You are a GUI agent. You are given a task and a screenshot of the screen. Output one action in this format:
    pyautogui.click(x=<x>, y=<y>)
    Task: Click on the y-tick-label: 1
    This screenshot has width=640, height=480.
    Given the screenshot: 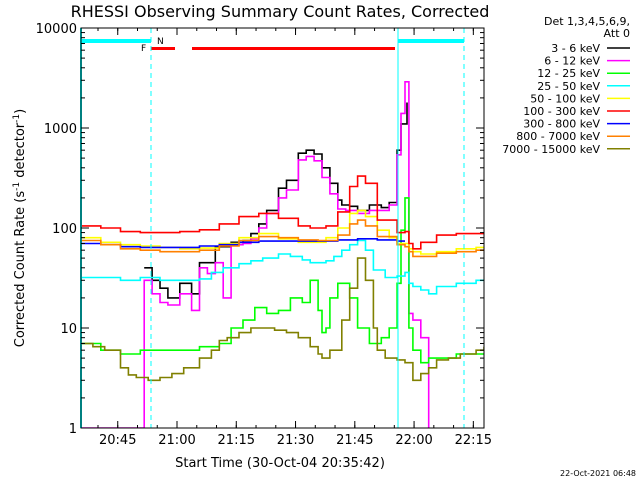 What is the action you would take?
    pyautogui.click(x=73, y=429)
    